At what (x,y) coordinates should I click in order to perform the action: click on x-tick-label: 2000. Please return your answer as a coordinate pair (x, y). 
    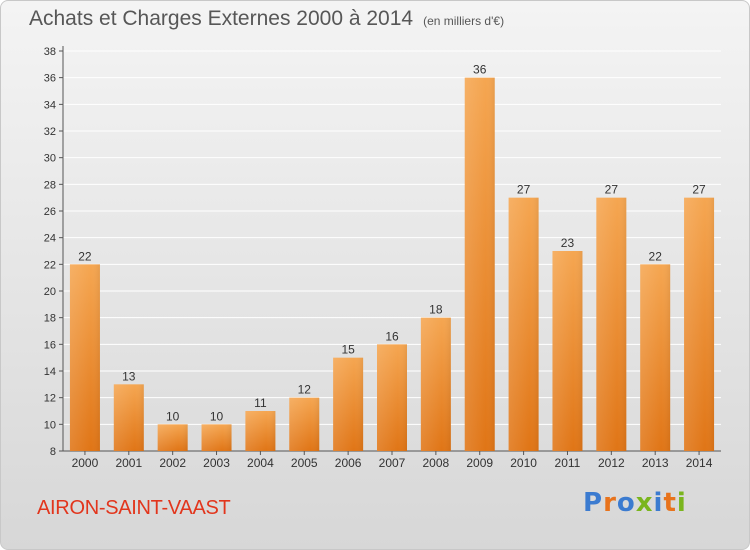
    Looking at the image, I should click on (85, 463).